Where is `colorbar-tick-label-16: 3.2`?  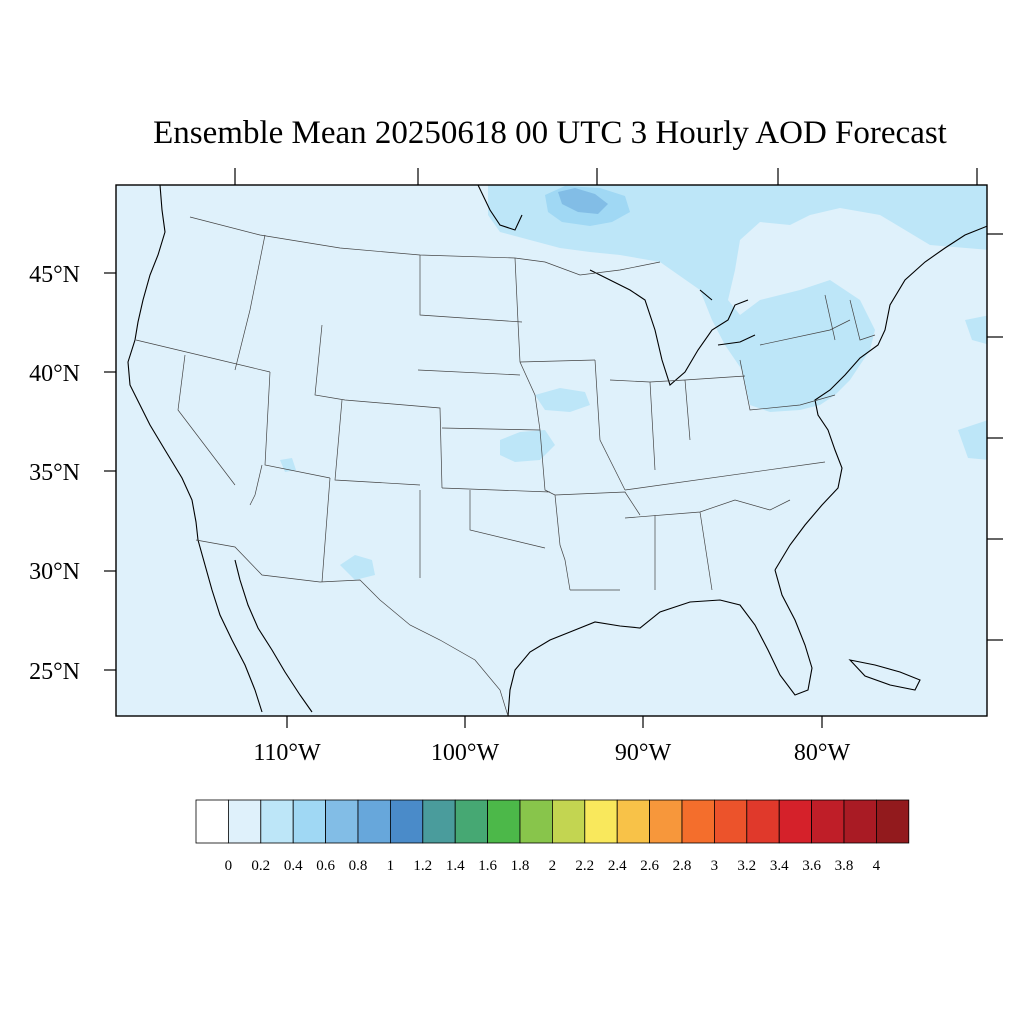 colorbar-tick-label-16: 3.2 is located at coordinates (746, 866).